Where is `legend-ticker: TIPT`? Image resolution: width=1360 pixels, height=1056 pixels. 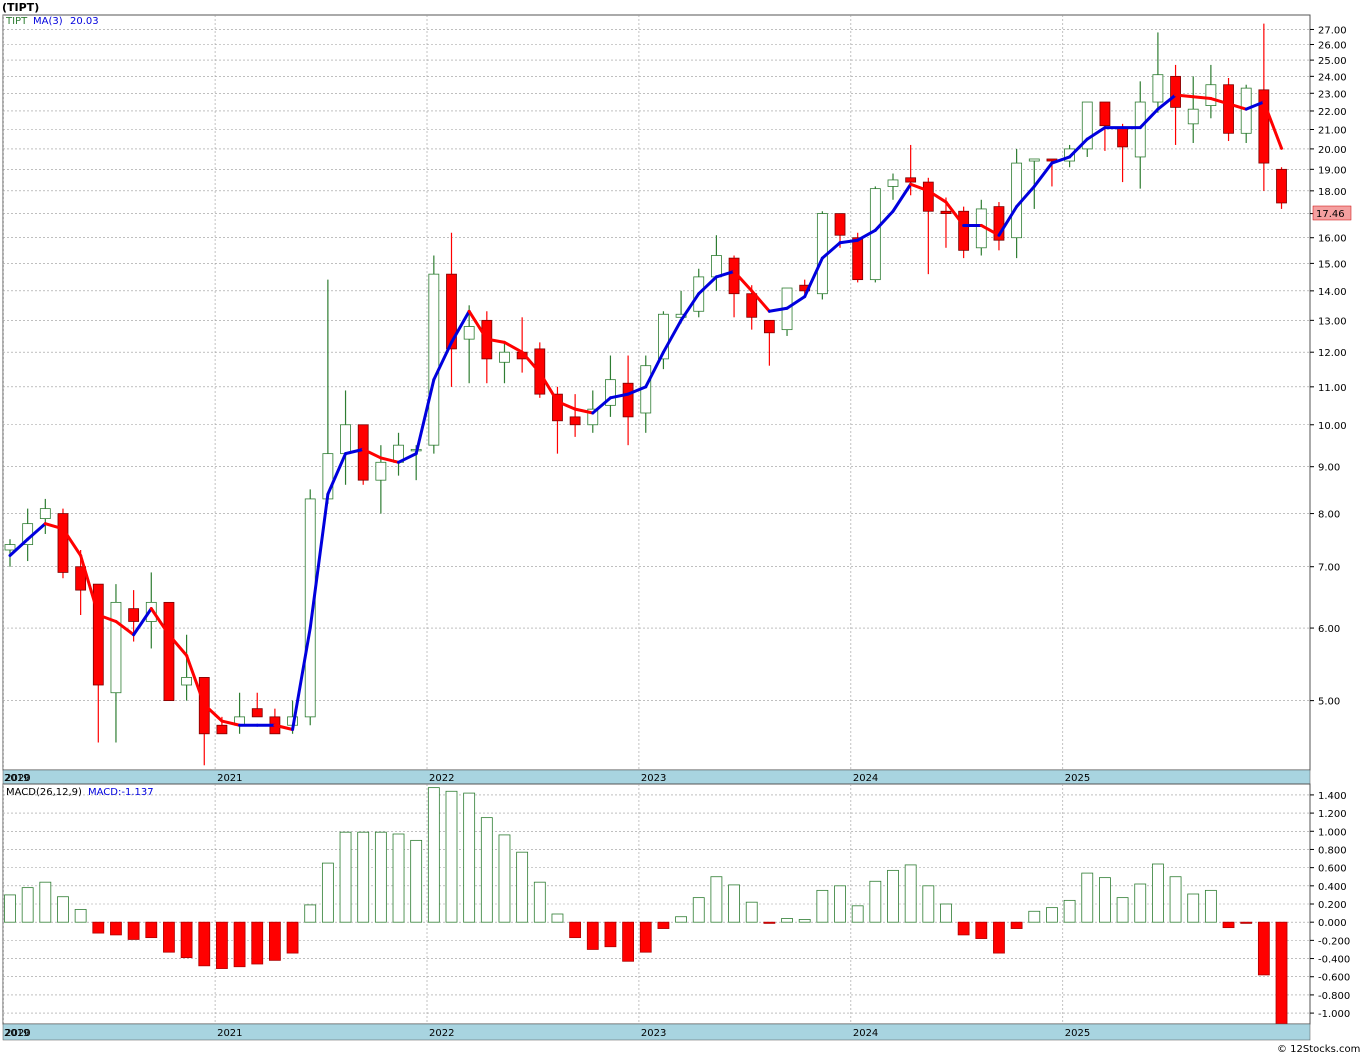
legend-ticker: TIPT is located at coordinates (16, 21).